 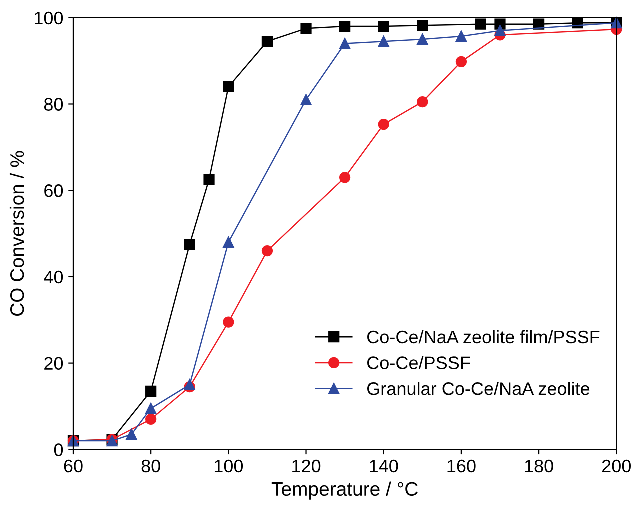 I want to click on x-tick-label: 80, so click(x=151, y=466).